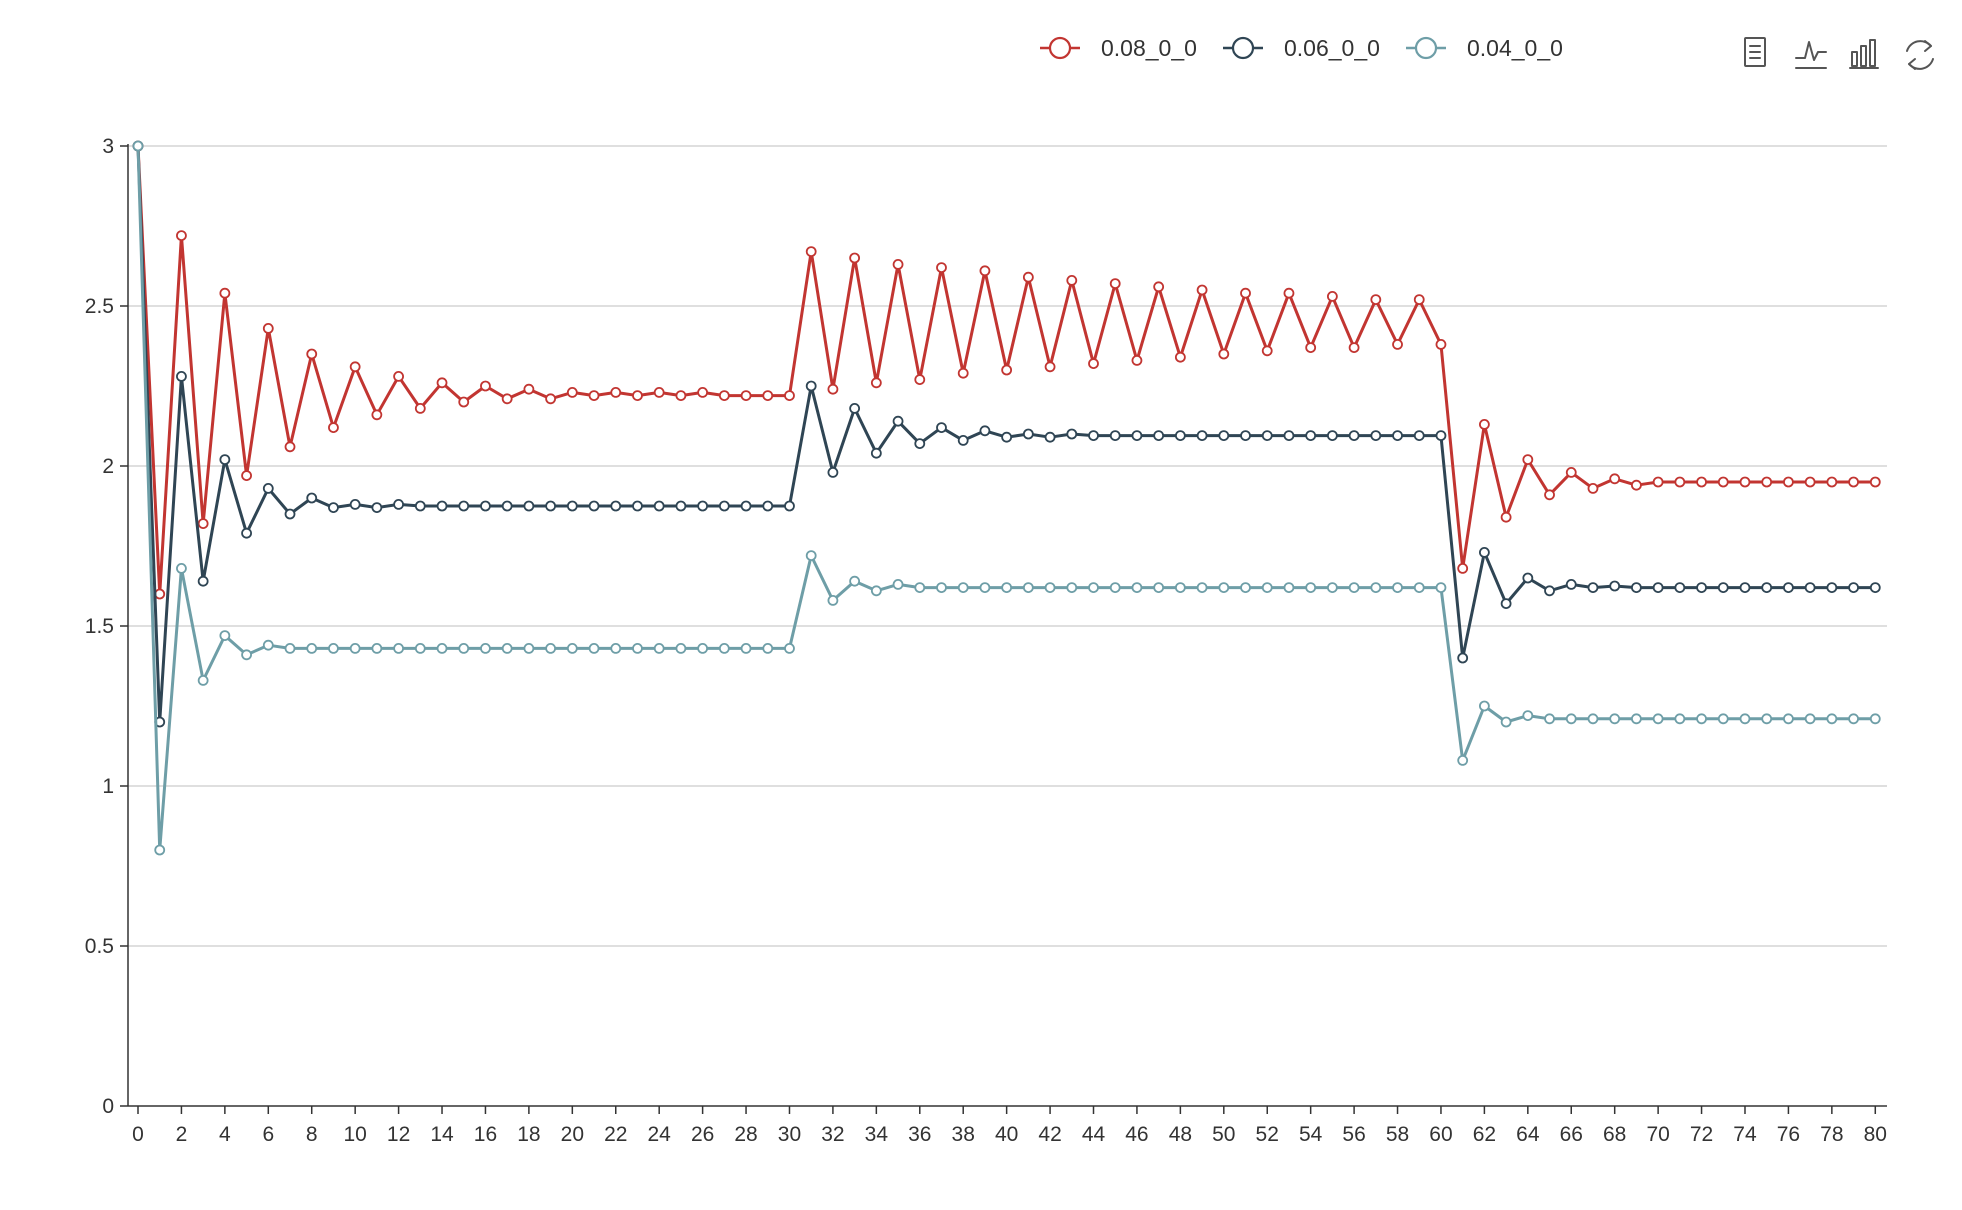 The image size is (1962, 1210). What do you see at coordinates (1839, 53) in the screenshot?
I see `toolbox` at bounding box center [1839, 53].